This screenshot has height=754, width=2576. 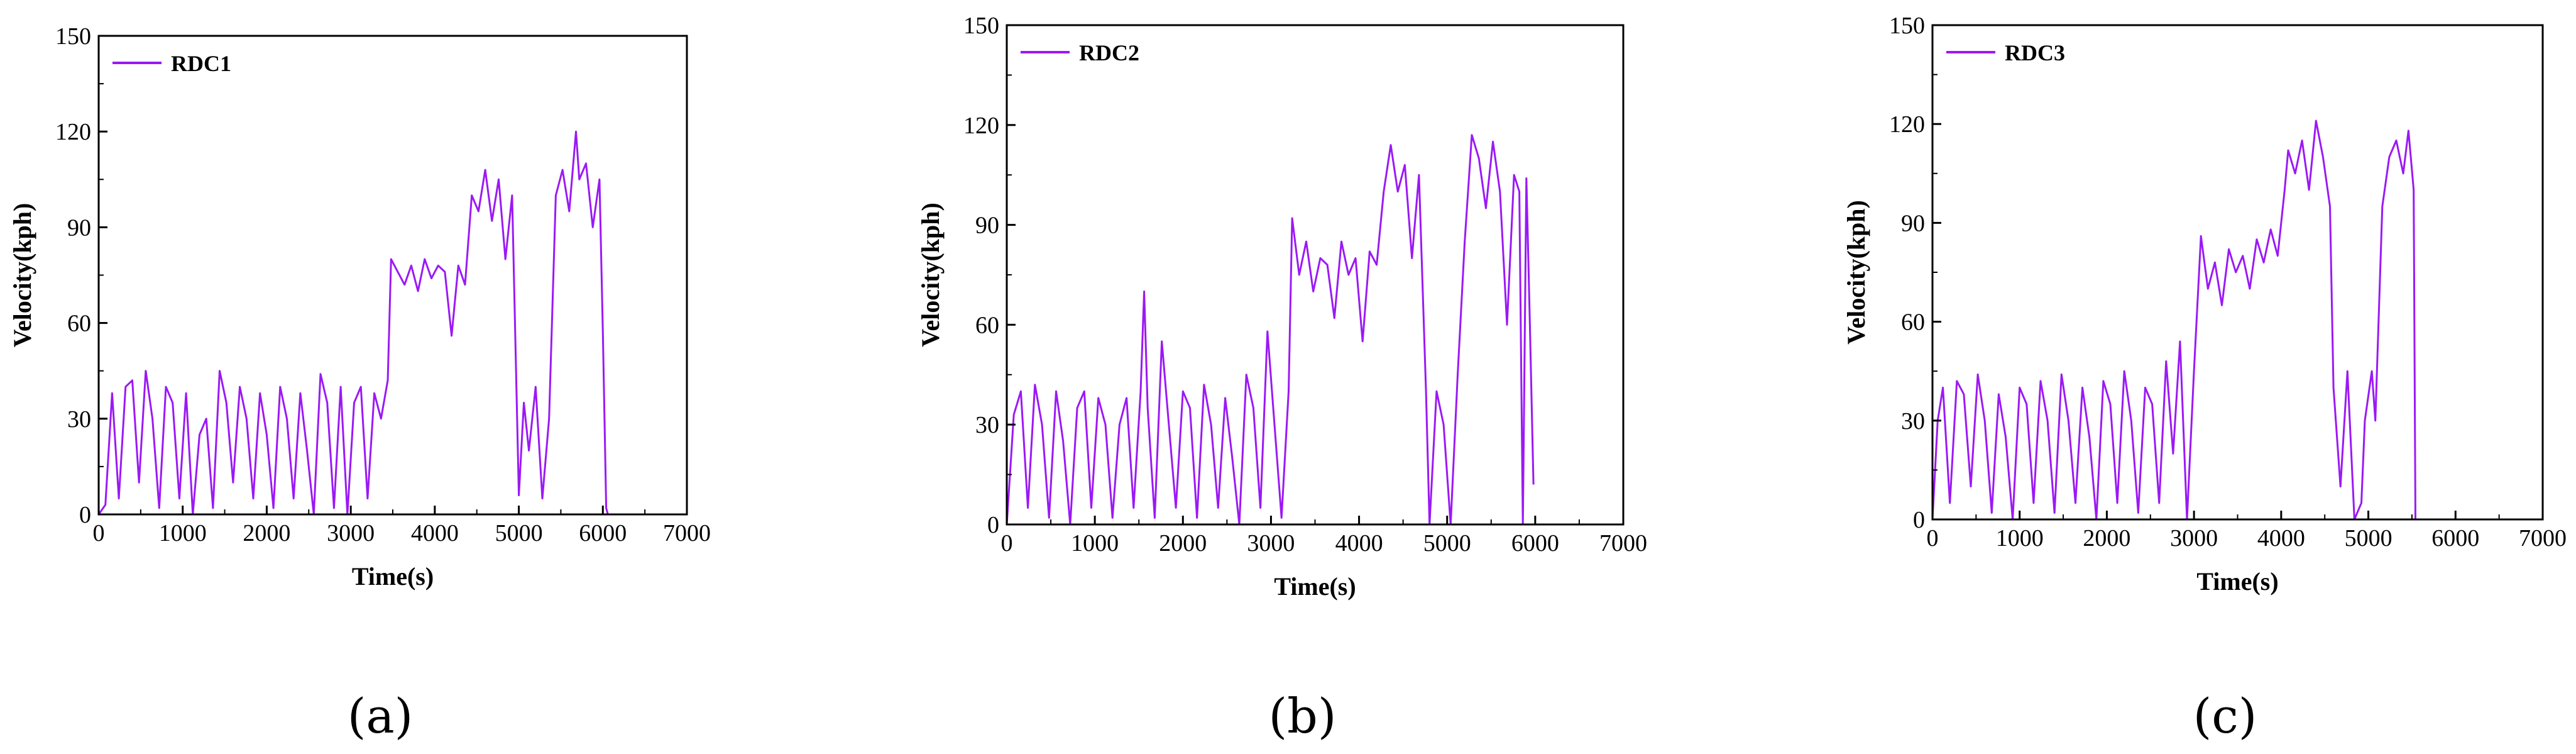 What do you see at coordinates (2225, 716) in the screenshot?
I see `panel-label: (c)` at bounding box center [2225, 716].